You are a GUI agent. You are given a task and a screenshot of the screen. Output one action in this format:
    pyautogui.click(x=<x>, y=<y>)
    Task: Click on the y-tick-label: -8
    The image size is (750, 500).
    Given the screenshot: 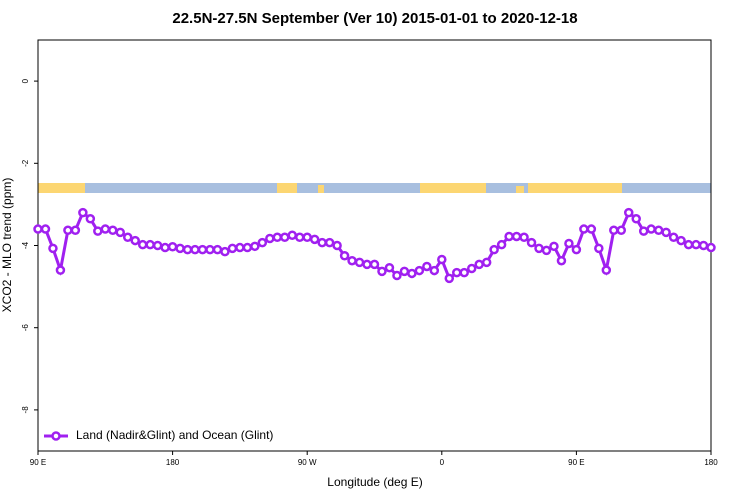 What is the action you would take?
    pyautogui.click(x=25, y=410)
    